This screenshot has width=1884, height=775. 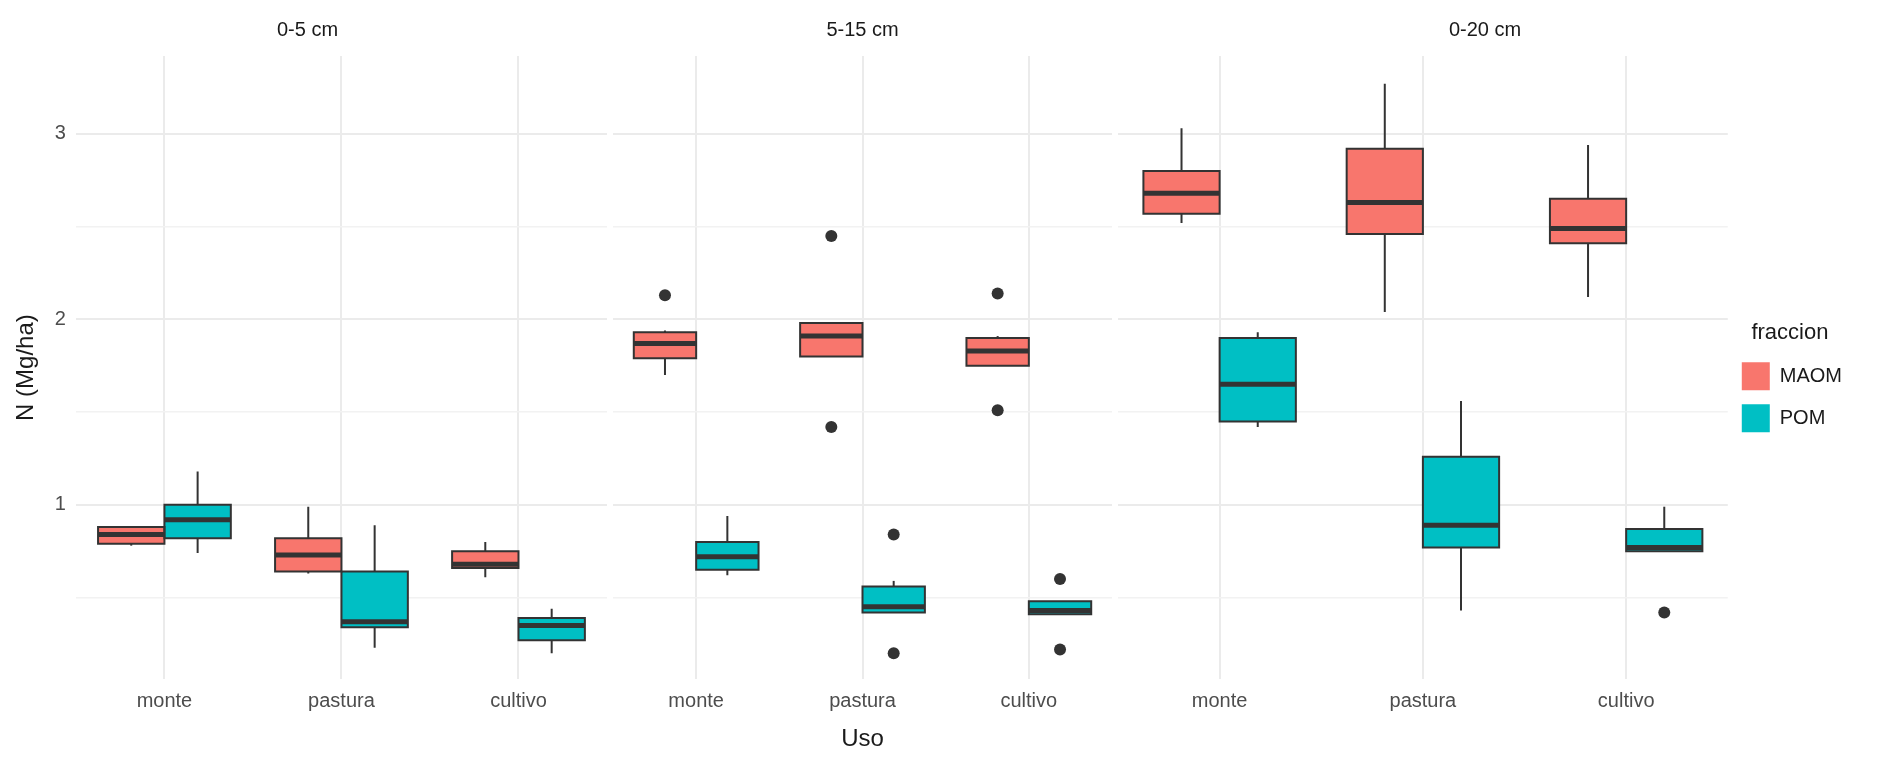 I want to click on legend-label: POM, so click(x=1802, y=416).